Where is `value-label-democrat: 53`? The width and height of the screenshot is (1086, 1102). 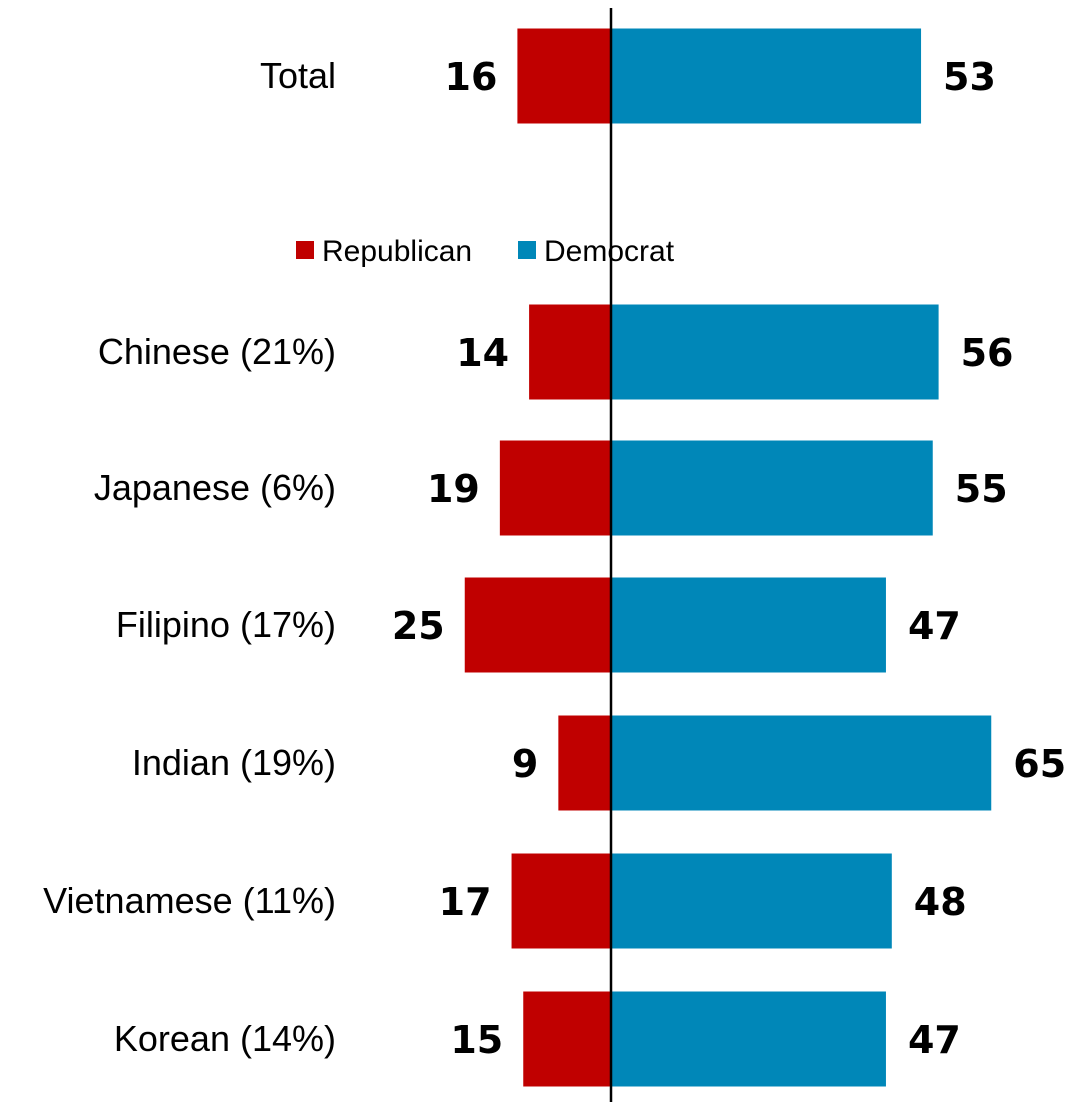 value-label-democrat: 53 is located at coordinates (969, 77).